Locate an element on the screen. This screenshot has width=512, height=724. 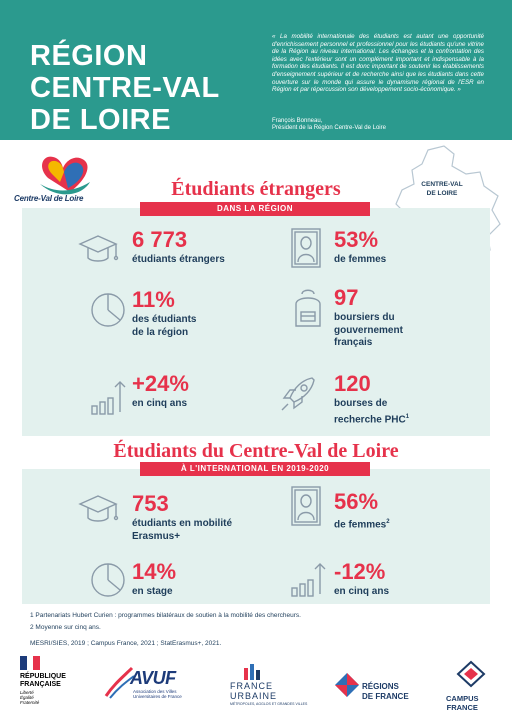
footnote-2: 2 Moyenne sur cinq ans. is located at coordinates (65, 627).